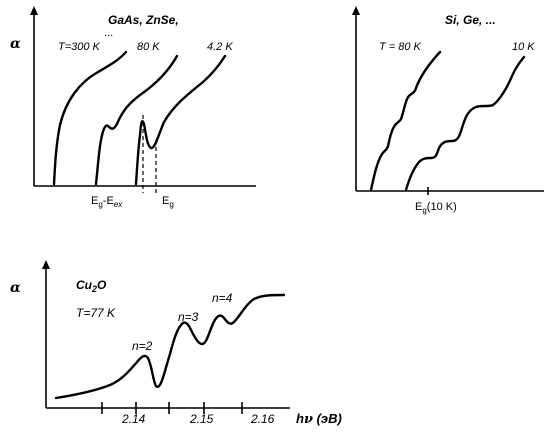 The height and width of the screenshot is (444, 556). I want to click on tick-label-2-14: 2.14, so click(133, 419).